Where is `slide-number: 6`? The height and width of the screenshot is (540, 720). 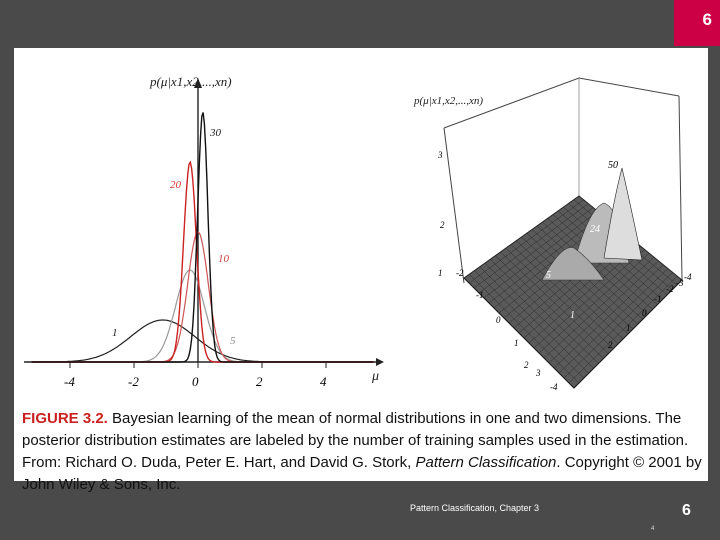 slide-number: 6 is located at coordinates (707, 19).